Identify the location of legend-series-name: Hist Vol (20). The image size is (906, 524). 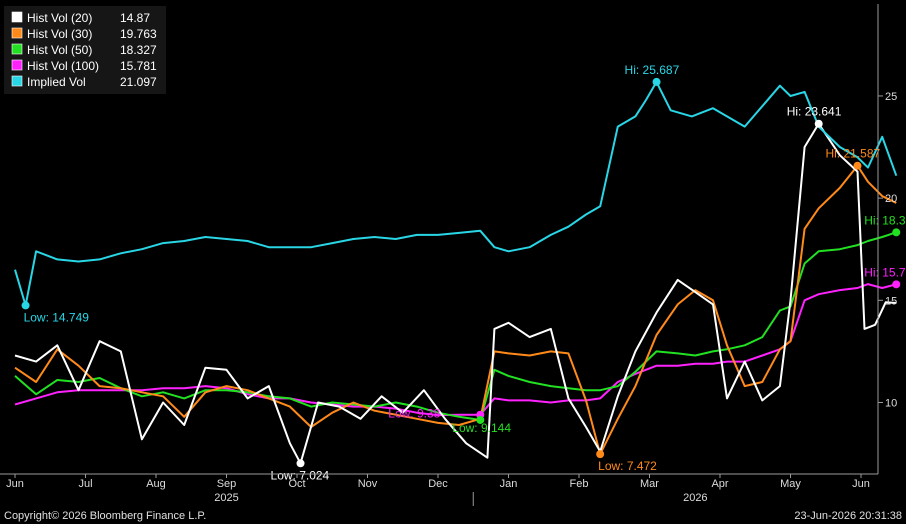
(59, 18).